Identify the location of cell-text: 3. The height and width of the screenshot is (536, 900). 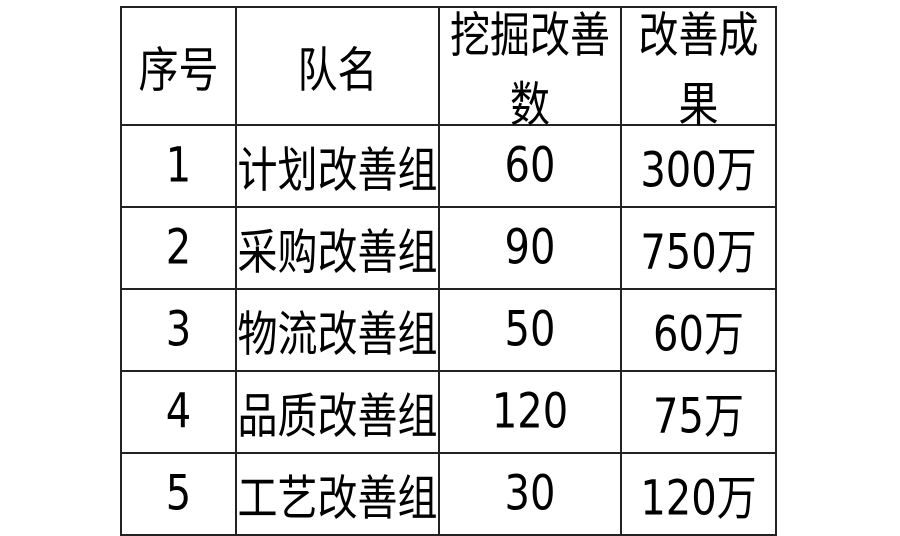
(178, 330).